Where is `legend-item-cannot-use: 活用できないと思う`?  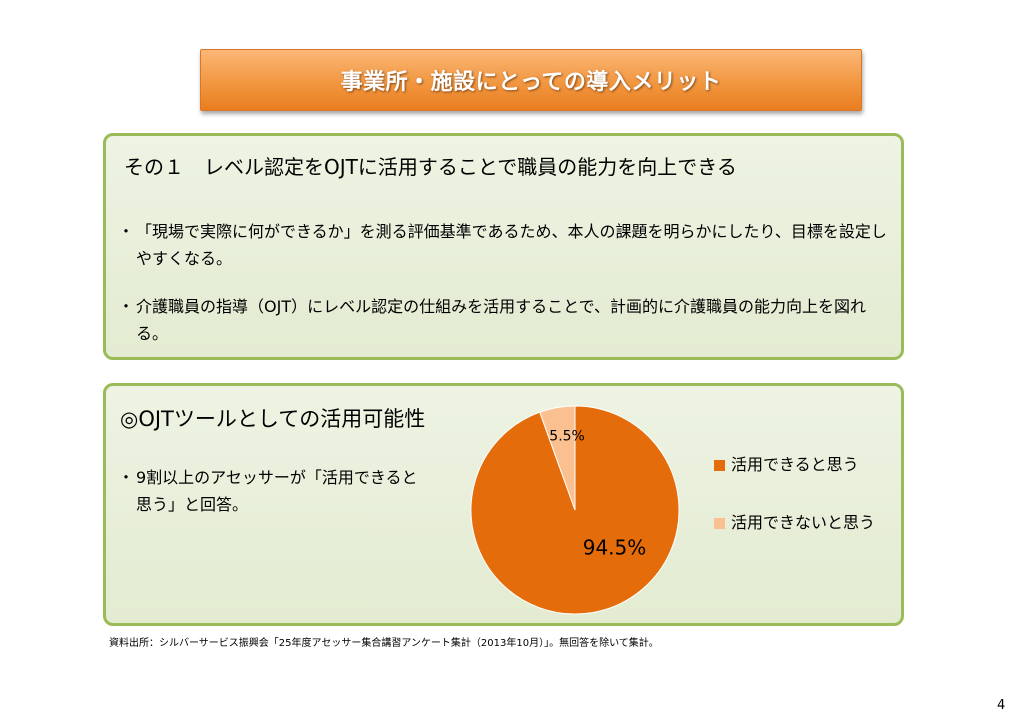
legend-item-cannot-use: 活用できないと思う is located at coordinates (801, 523).